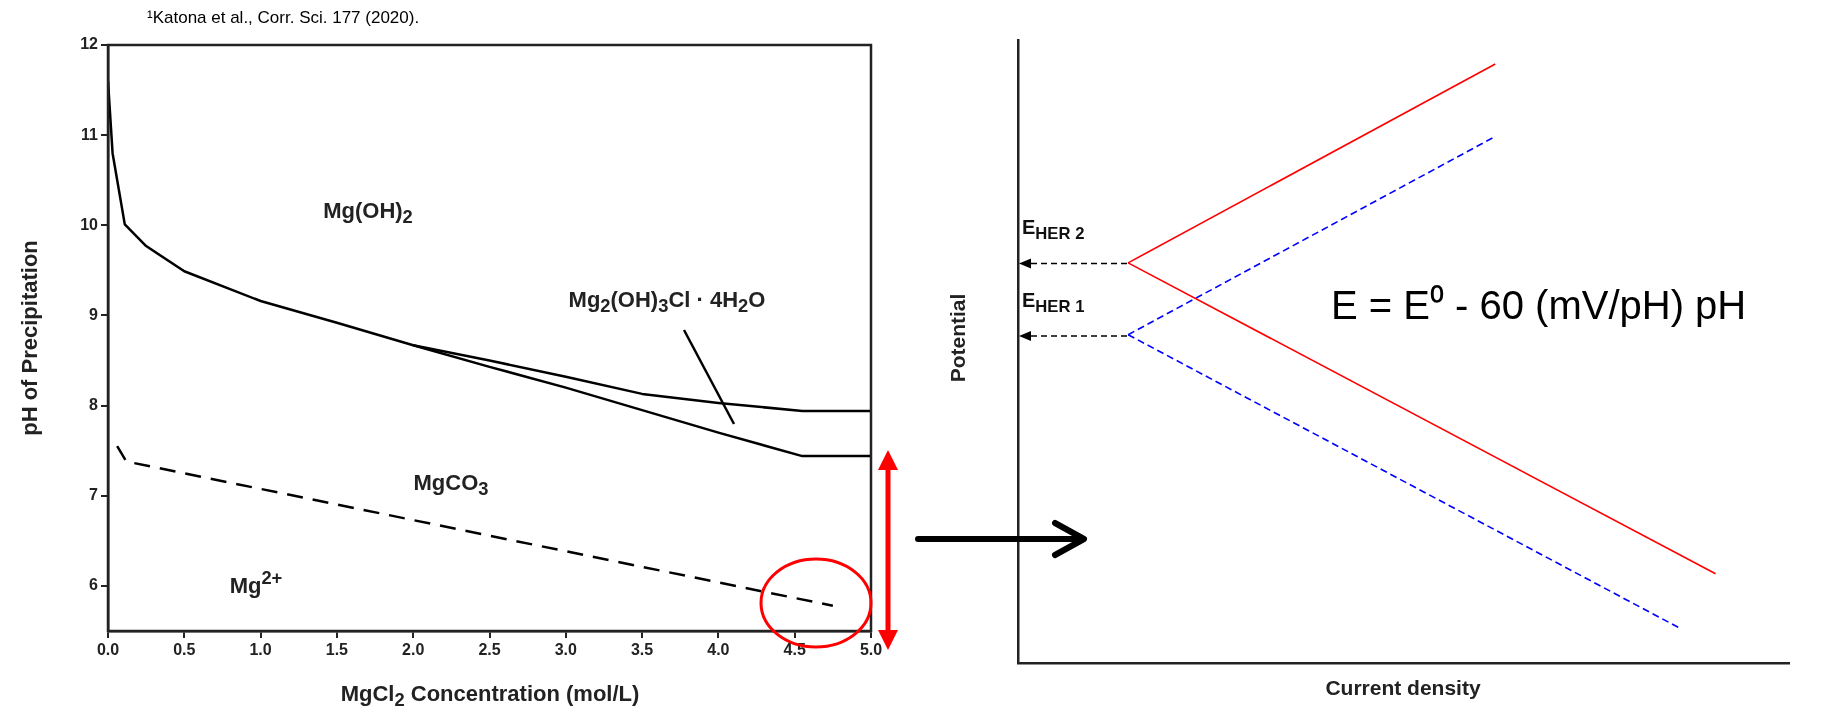  I want to click on x-tick-label: 0.0, so click(108, 650).